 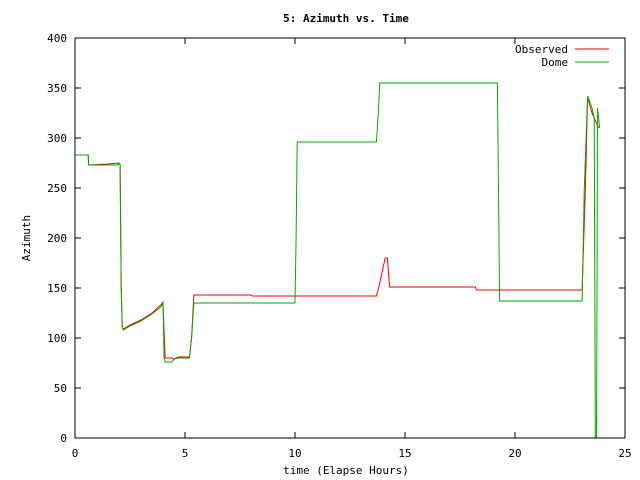 I want to click on chart-title: 5: Azimuth vs. Time, so click(x=346, y=18).